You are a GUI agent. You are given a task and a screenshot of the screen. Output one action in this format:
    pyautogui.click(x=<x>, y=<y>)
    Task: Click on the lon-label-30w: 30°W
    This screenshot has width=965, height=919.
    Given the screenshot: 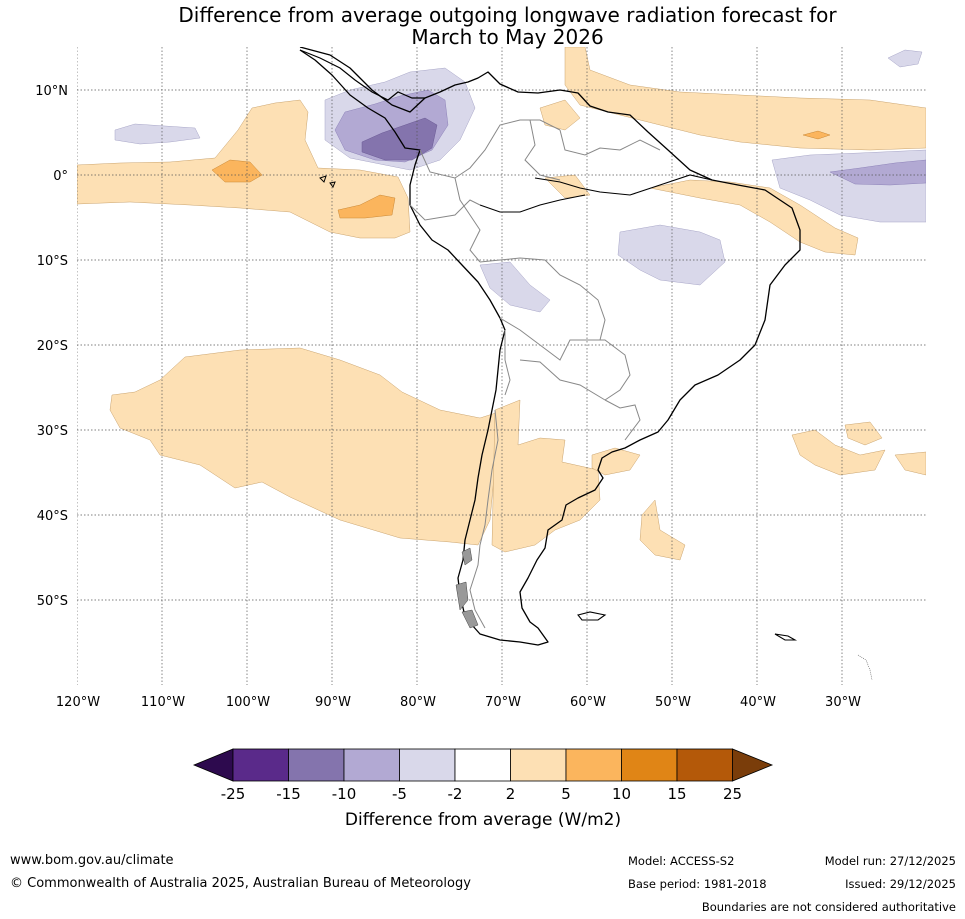 What is the action you would take?
    pyautogui.click(x=843, y=702)
    